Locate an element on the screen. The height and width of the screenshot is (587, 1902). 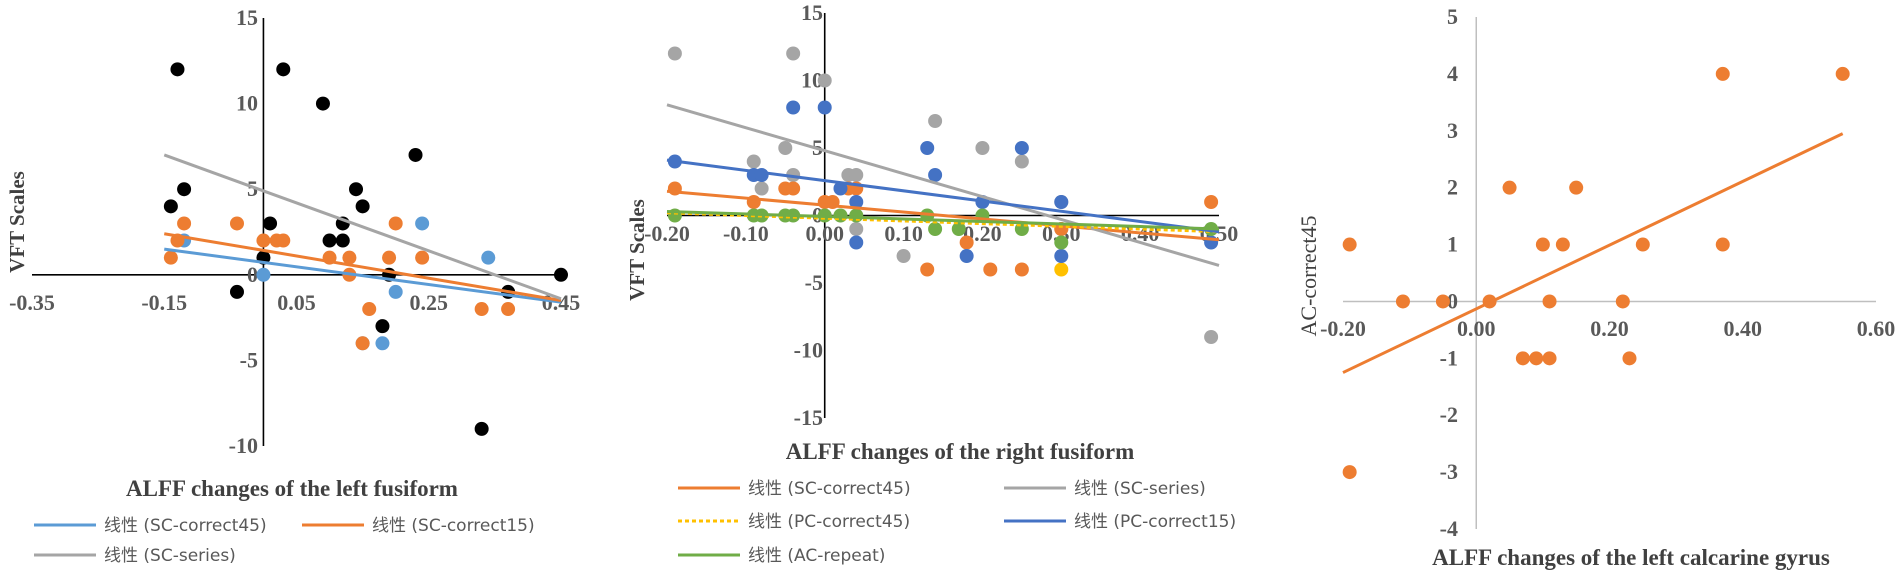
x-tick-label: 0.60 is located at coordinates (1876, 328).